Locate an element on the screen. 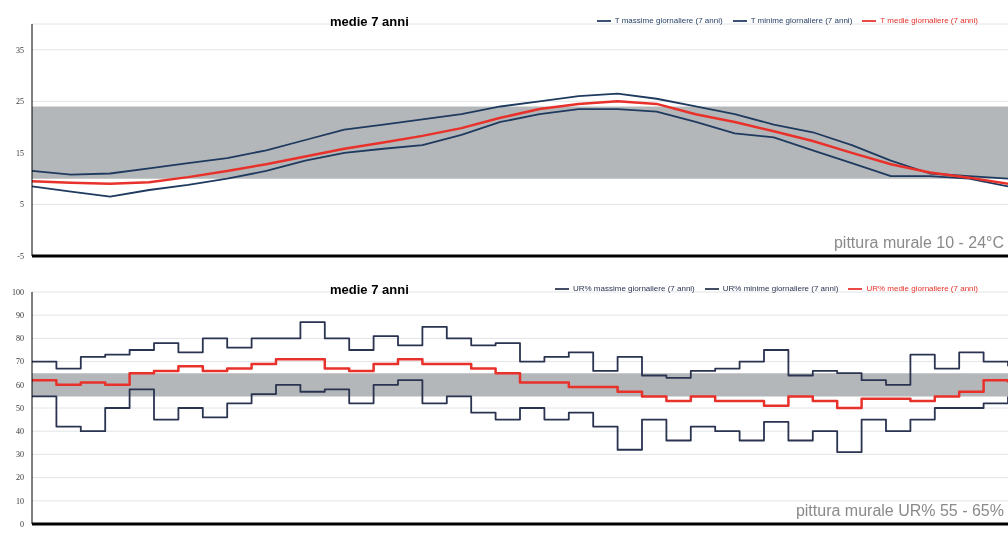 The height and width of the screenshot is (550, 1008). legend-label: T minime giornaliere (7 anni) is located at coordinates (801, 21).